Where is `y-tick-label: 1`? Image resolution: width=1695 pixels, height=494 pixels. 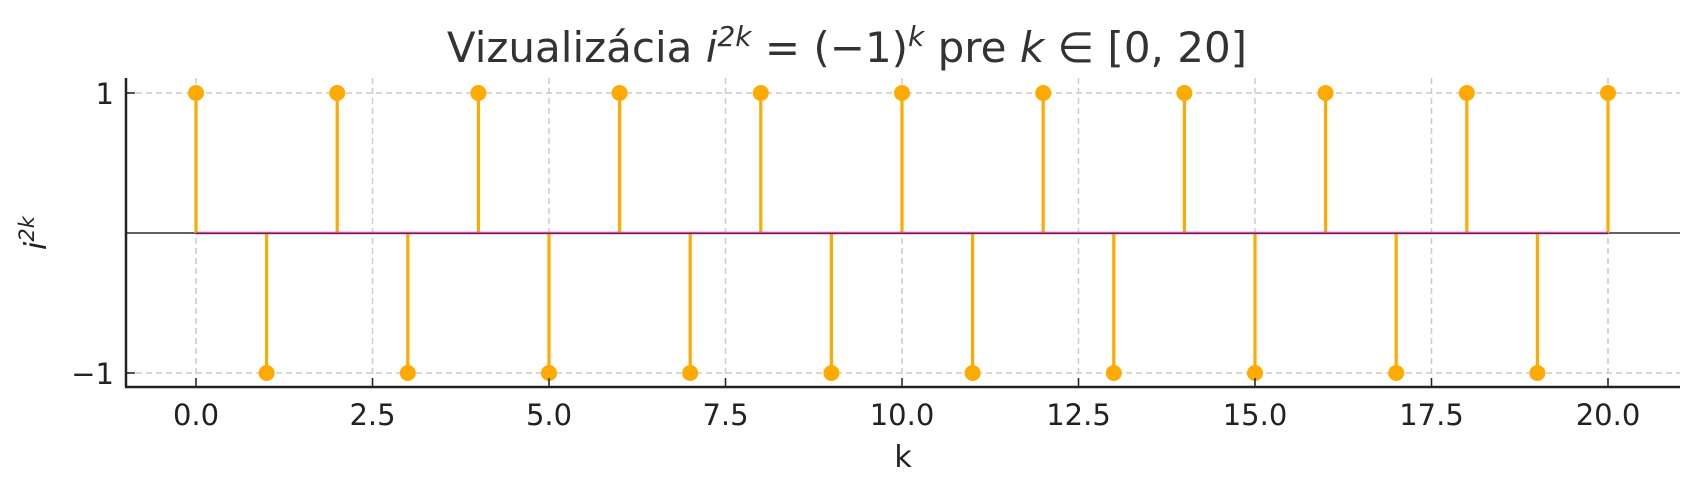 y-tick-label: 1 is located at coordinates (105, 94).